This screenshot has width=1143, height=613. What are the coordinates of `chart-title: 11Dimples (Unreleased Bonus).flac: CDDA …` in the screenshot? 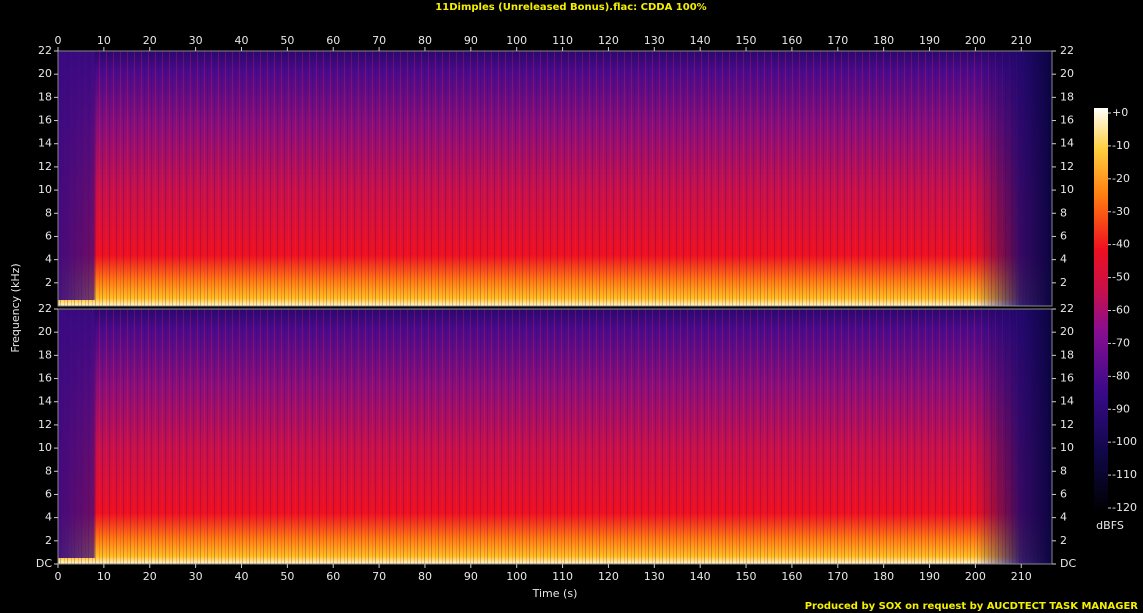 It's located at (570, 7).